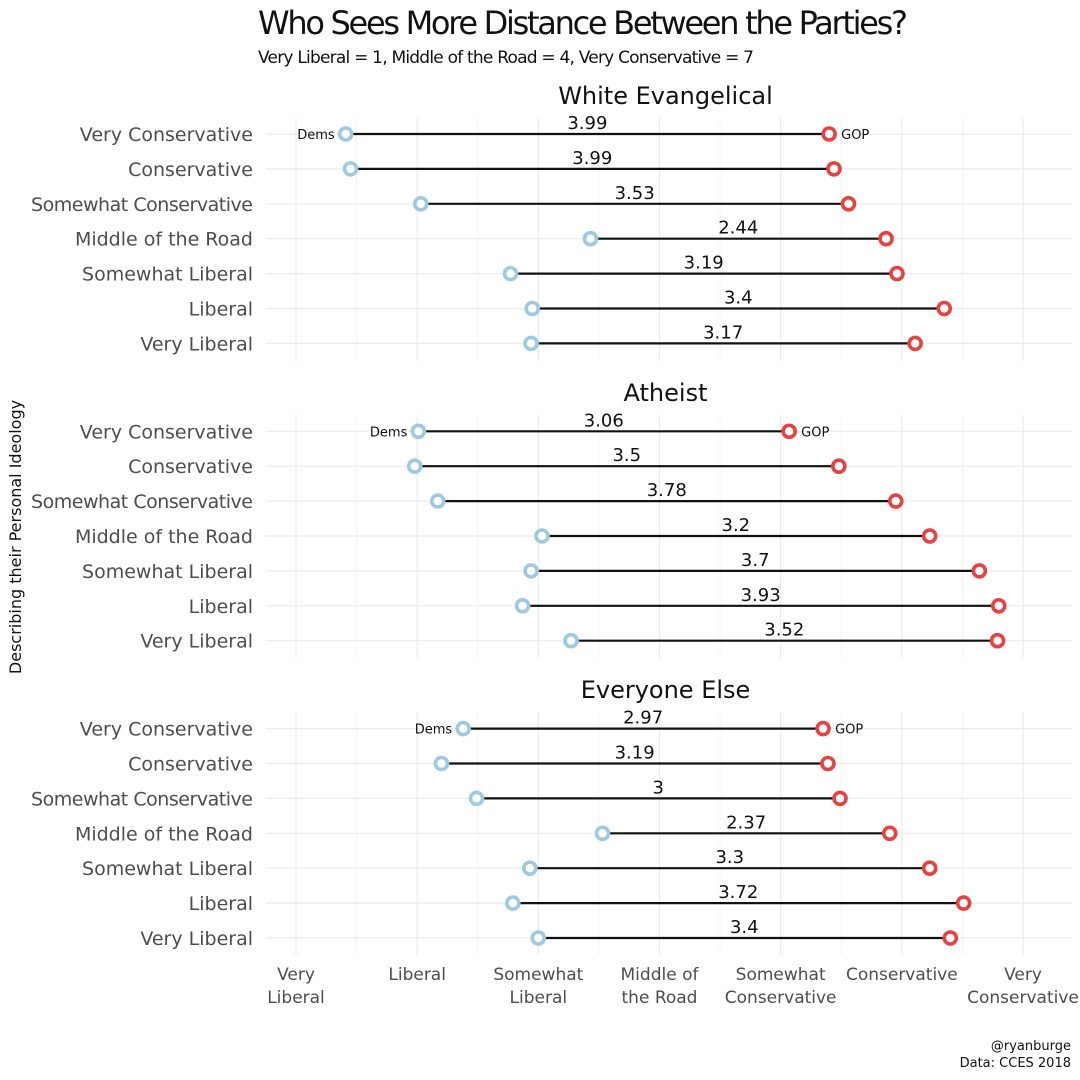 Image resolution: width=1080 pixels, height=1080 pixels. I want to click on caption-line: @ryanburge, so click(1031, 1046).